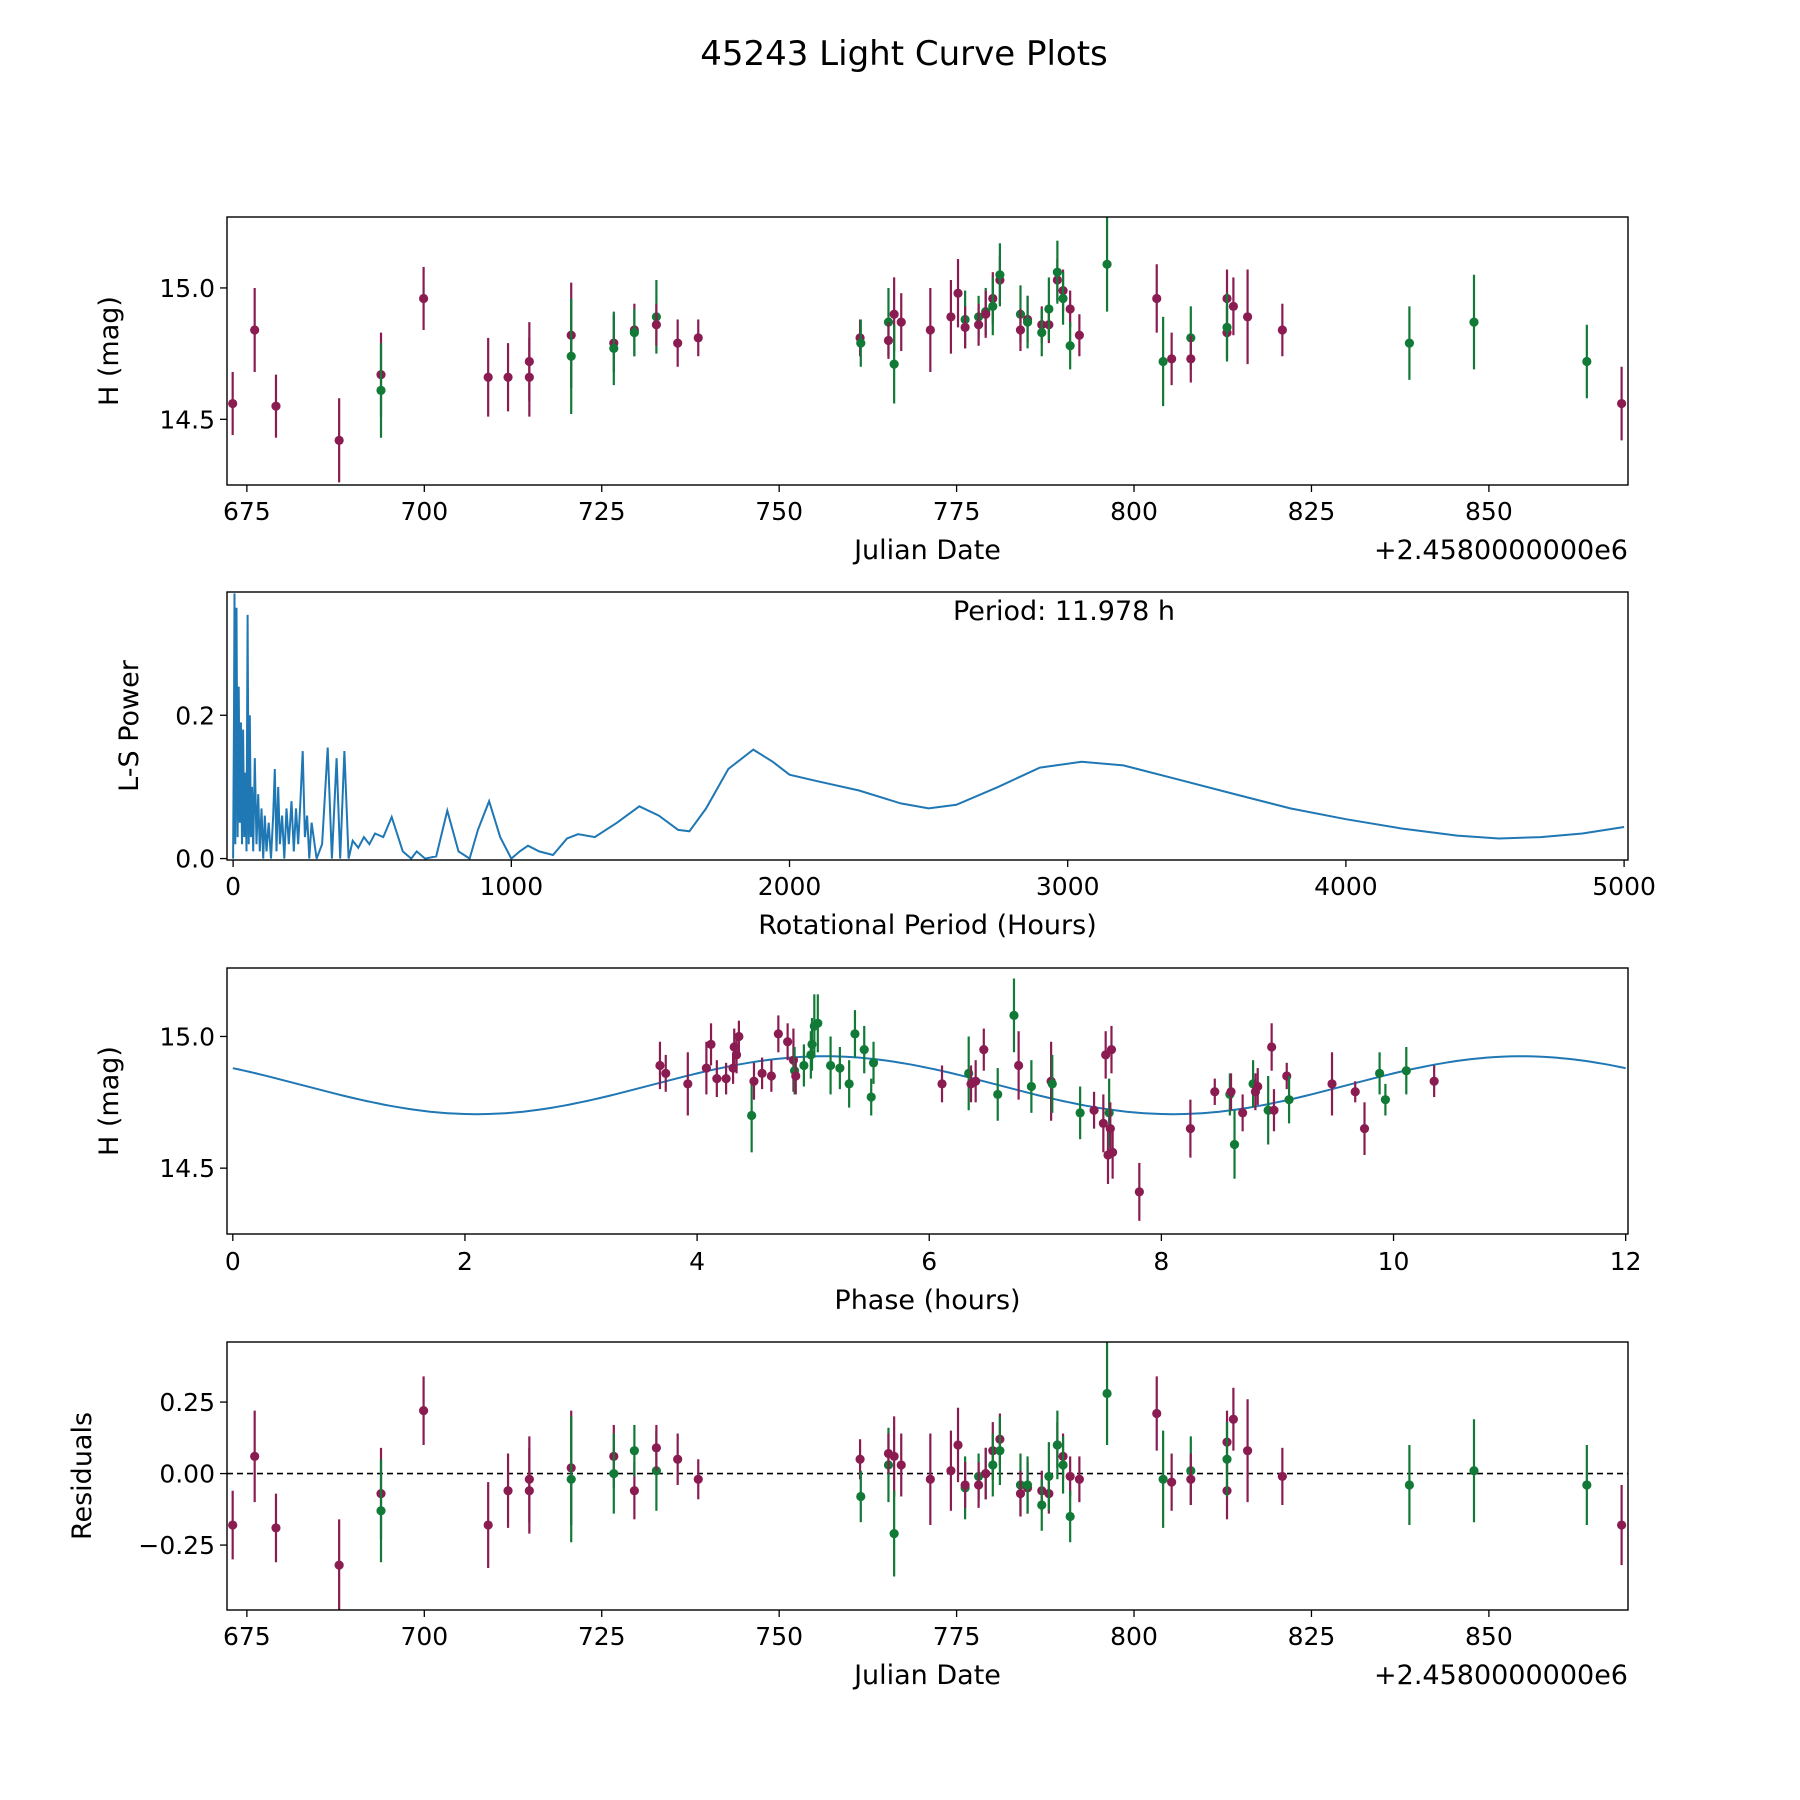 This screenshot has height=1800, width=1800. I want to click on x-tick-label: 1000, so click(512, 886).